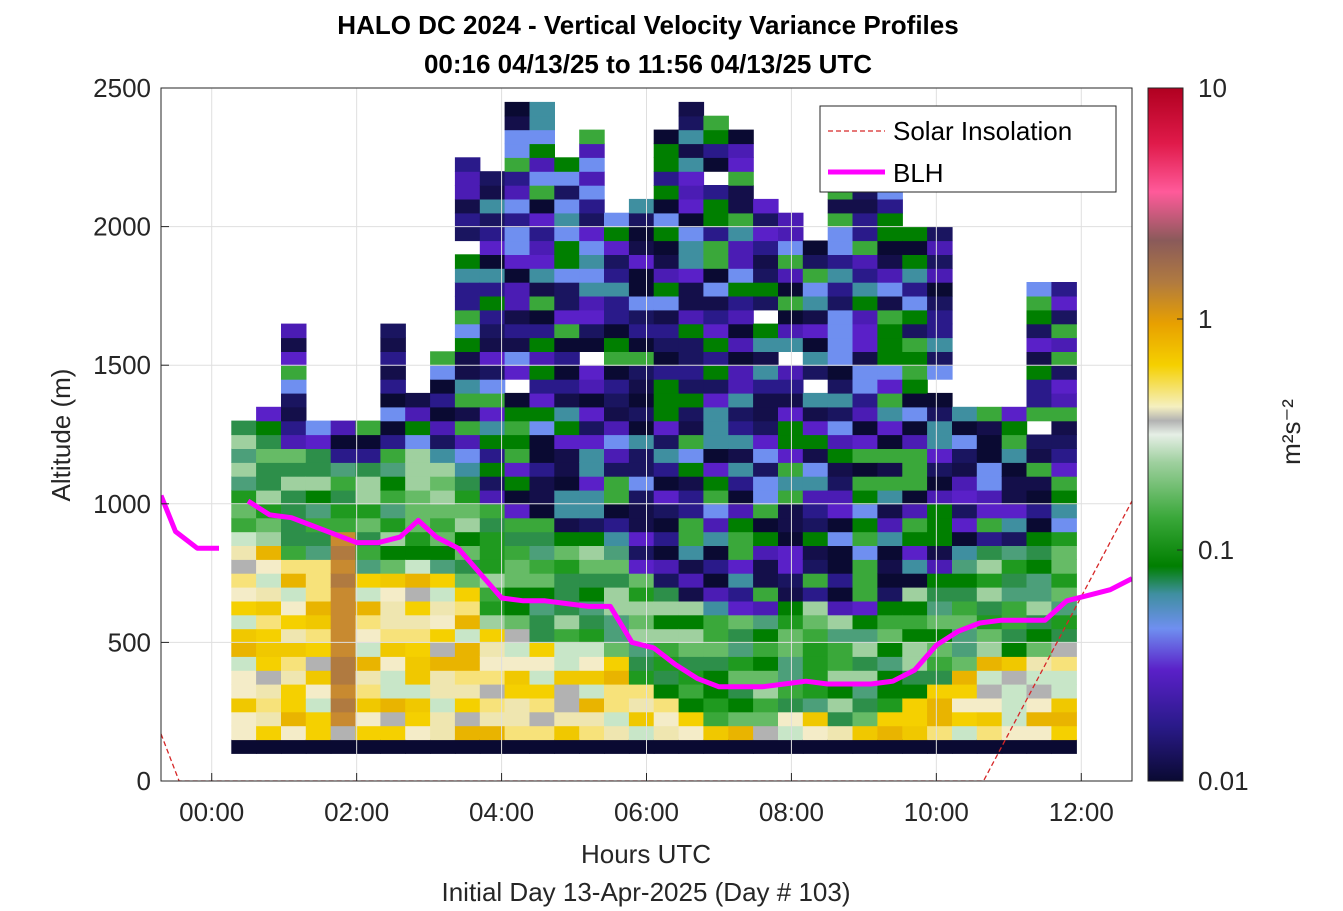  Describe the element at coordinates (131, 434) in the screenshot. I see `y-axis: 0 500 1000 1500 2000 2500` at that location.